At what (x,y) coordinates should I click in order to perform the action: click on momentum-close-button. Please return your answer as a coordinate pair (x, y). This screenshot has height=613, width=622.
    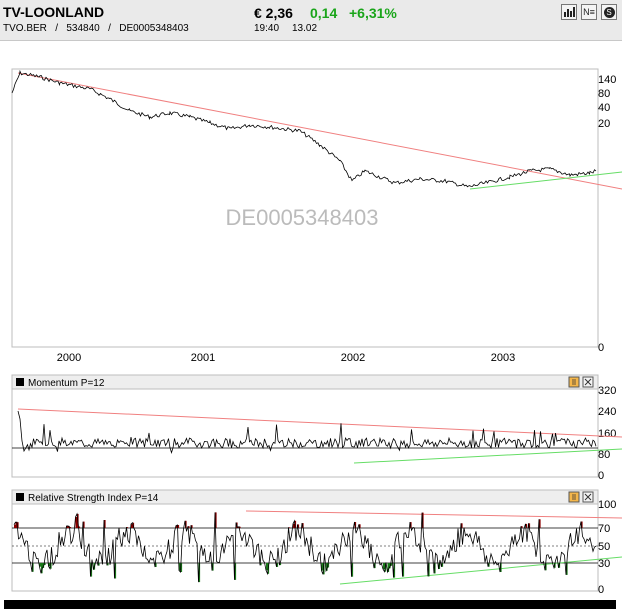
    Looking at the image, I should click on (588, 382).